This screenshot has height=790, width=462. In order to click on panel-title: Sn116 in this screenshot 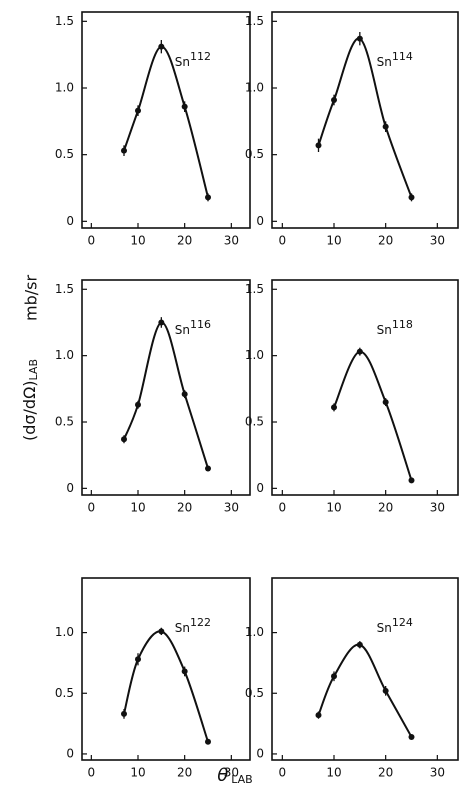, I will do `click(193, 327)`.